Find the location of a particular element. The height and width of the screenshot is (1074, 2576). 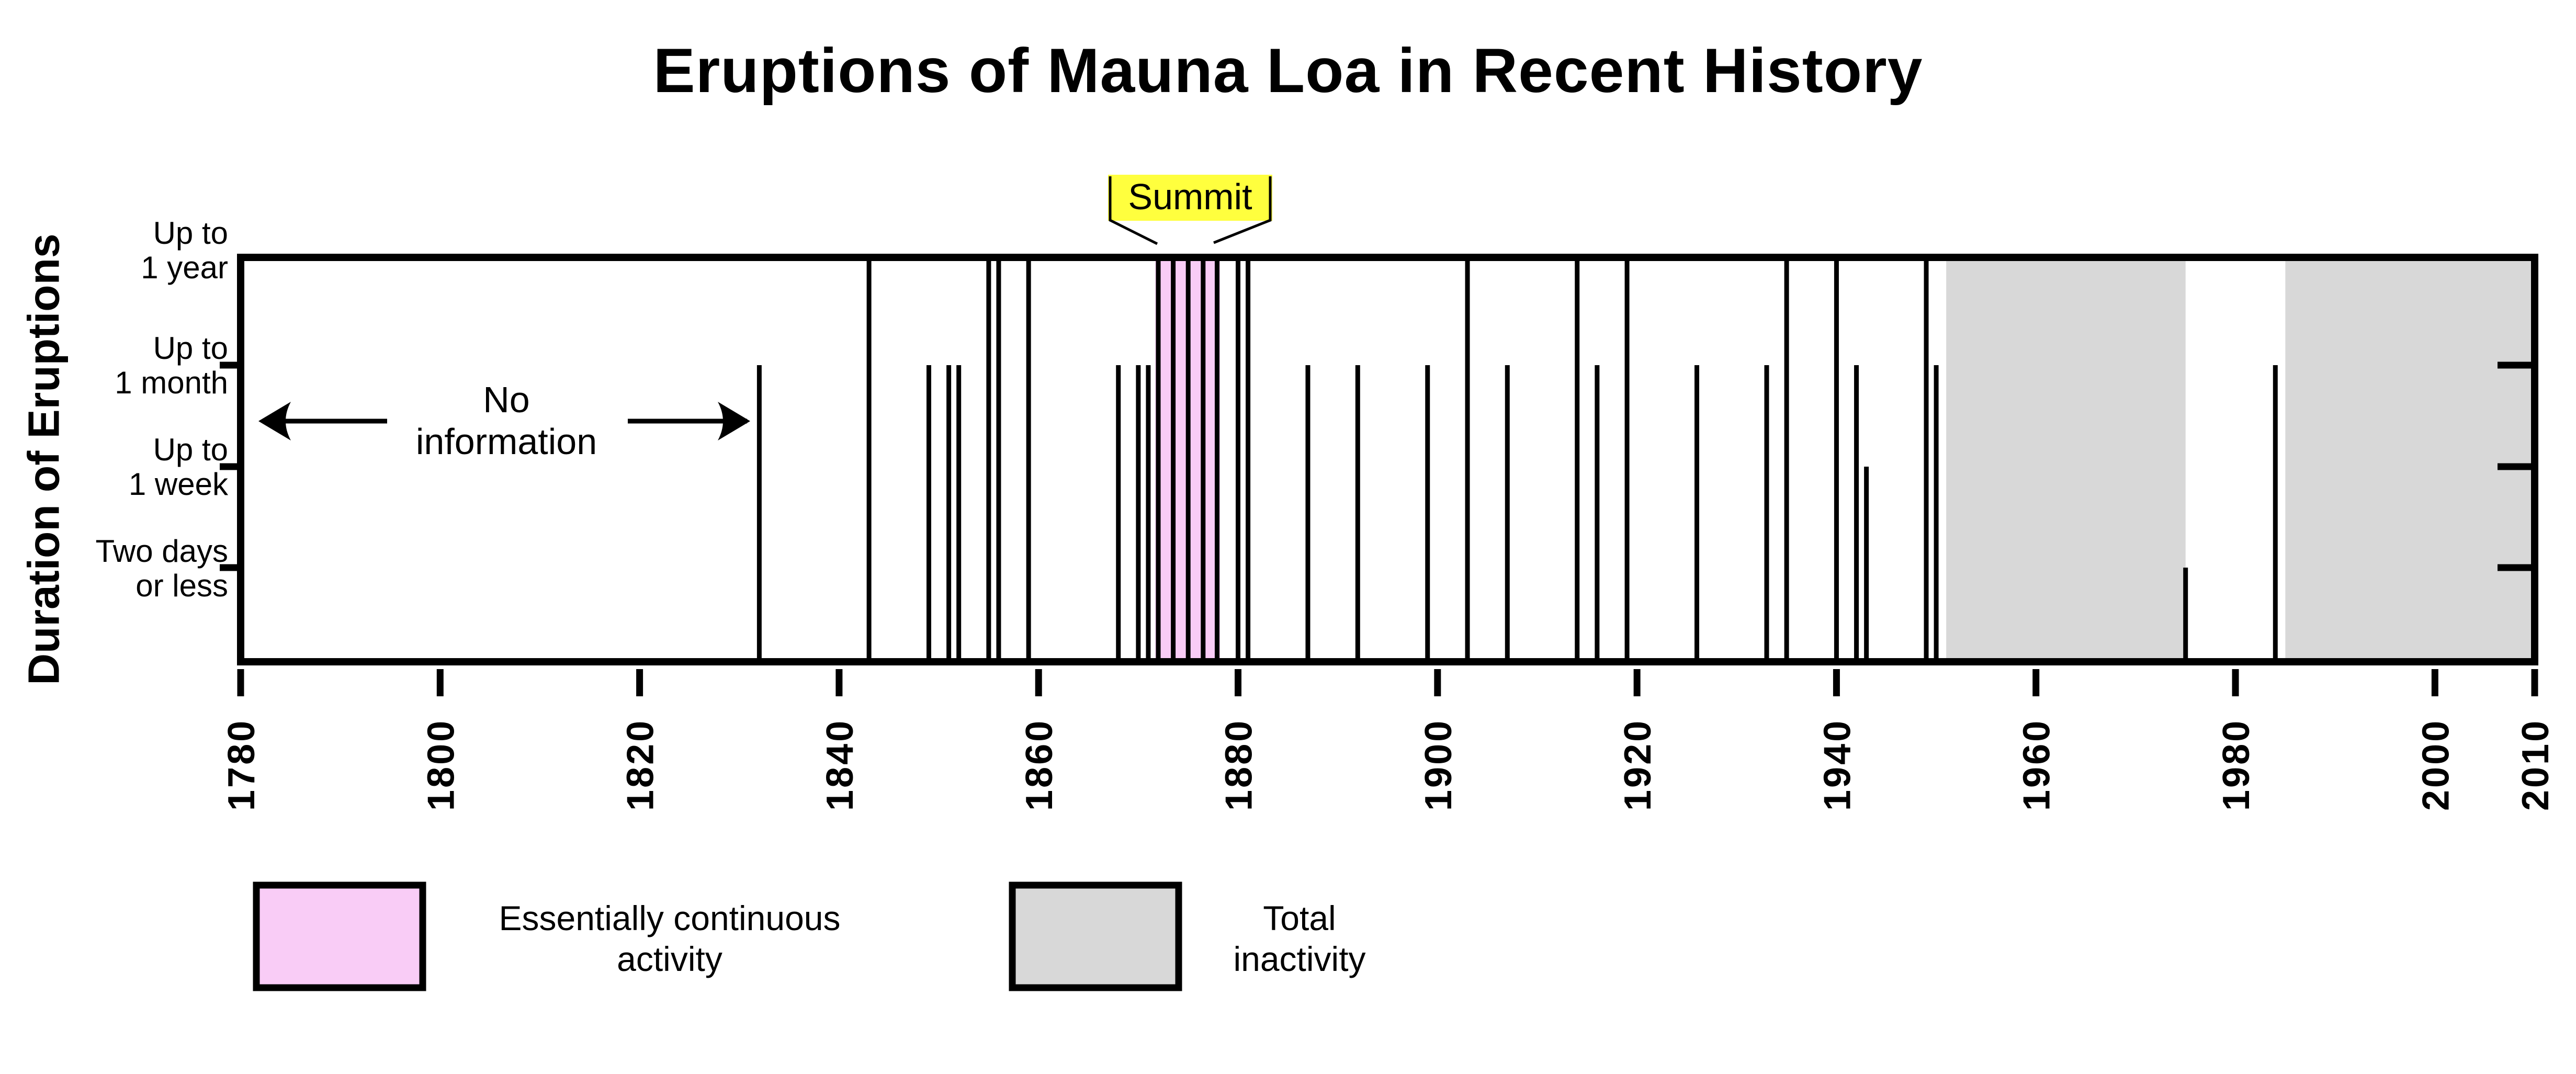

duration-label-year: Up to is located at coordinates (191, 233).